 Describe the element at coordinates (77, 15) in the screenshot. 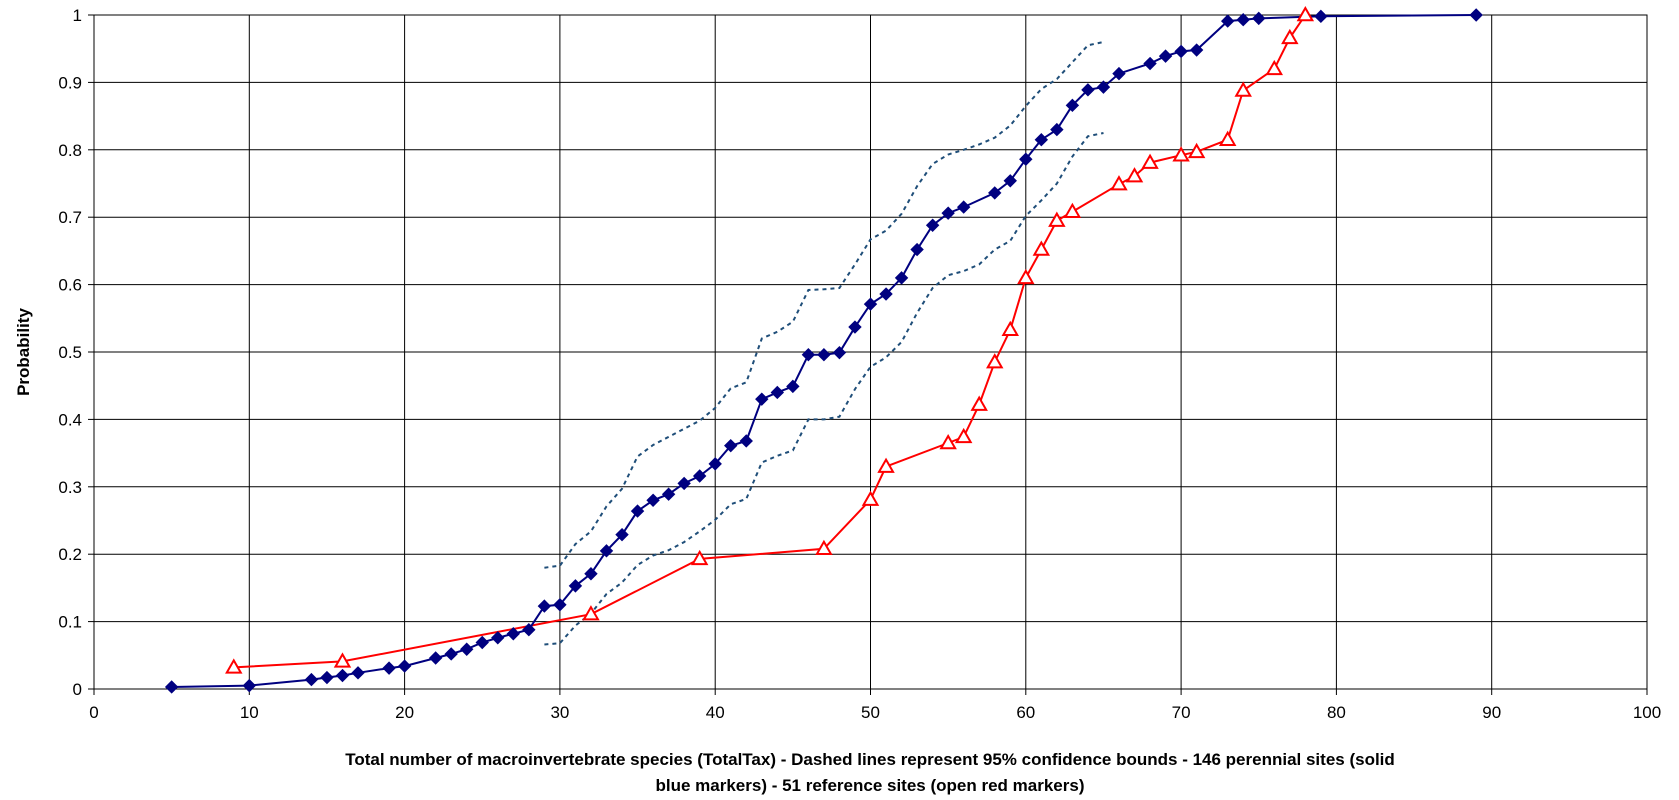

I see `y-tick-label: 1` at that location.